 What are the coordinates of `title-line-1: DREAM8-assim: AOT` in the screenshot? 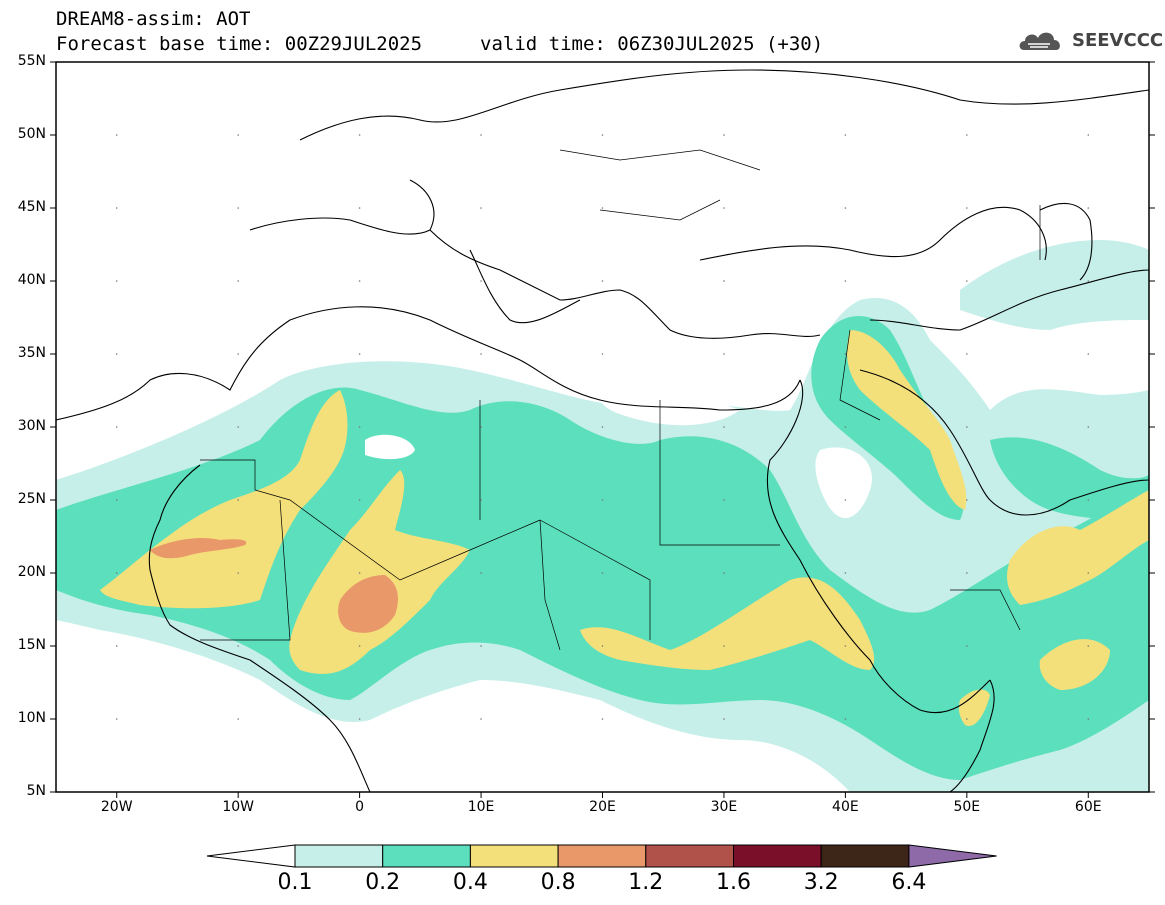 It's located at (153, 19).